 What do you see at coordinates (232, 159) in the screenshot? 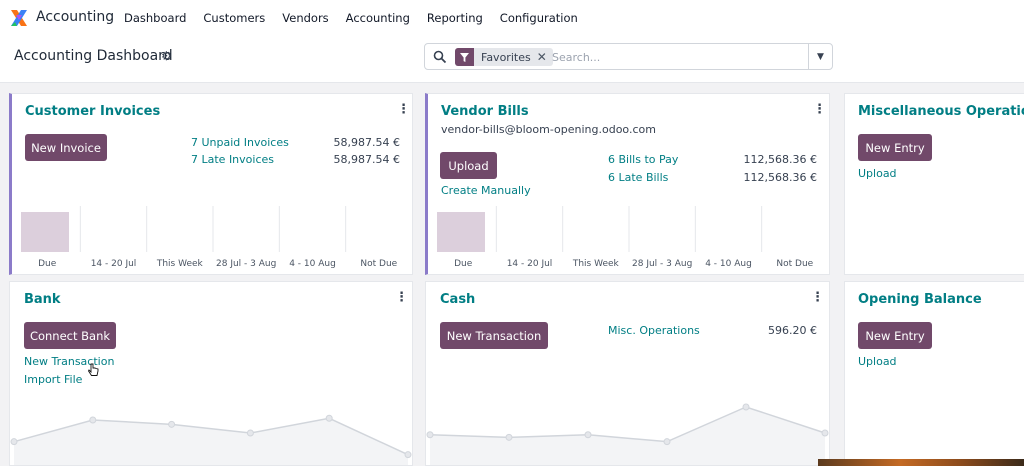
I see `late-invoices-link: 7 Late Invoices` at bounding box center [232, 159].